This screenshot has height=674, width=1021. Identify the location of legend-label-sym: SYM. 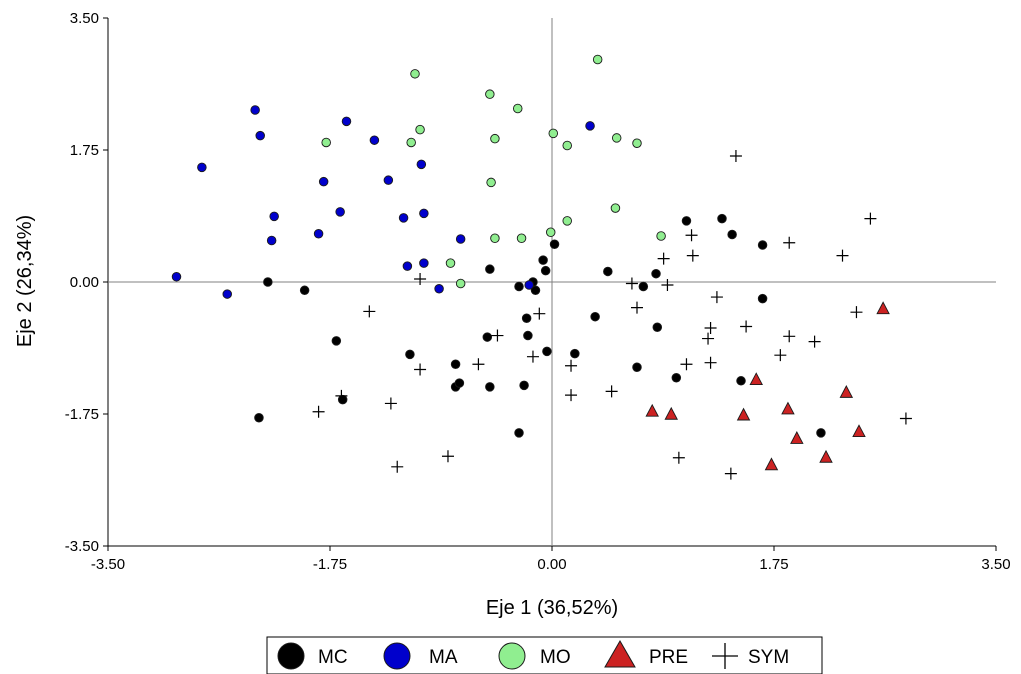
(768, 657).